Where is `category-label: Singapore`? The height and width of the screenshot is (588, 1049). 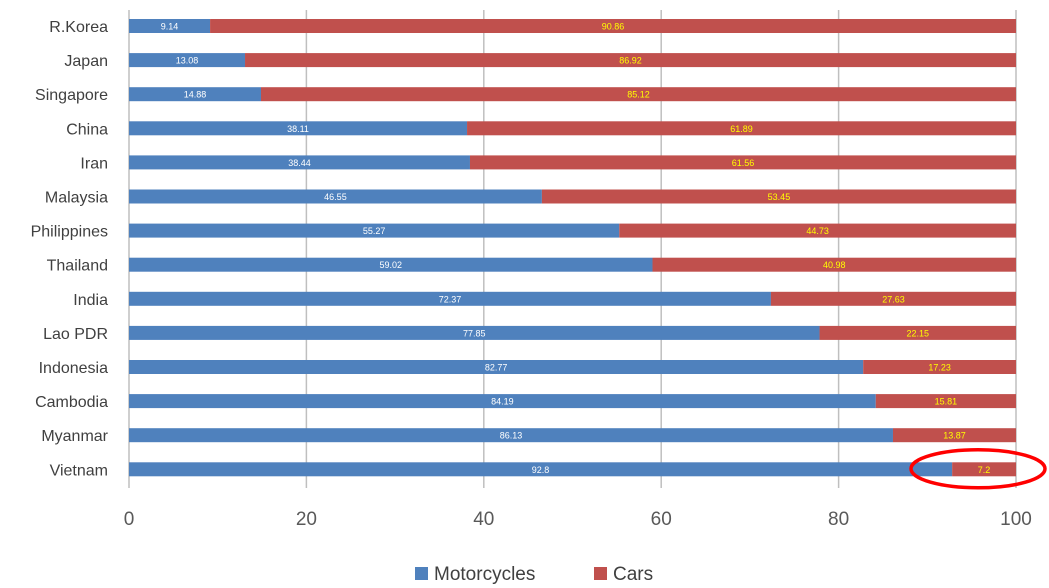 category-label: Singapore is located at coordinates (71, 95).